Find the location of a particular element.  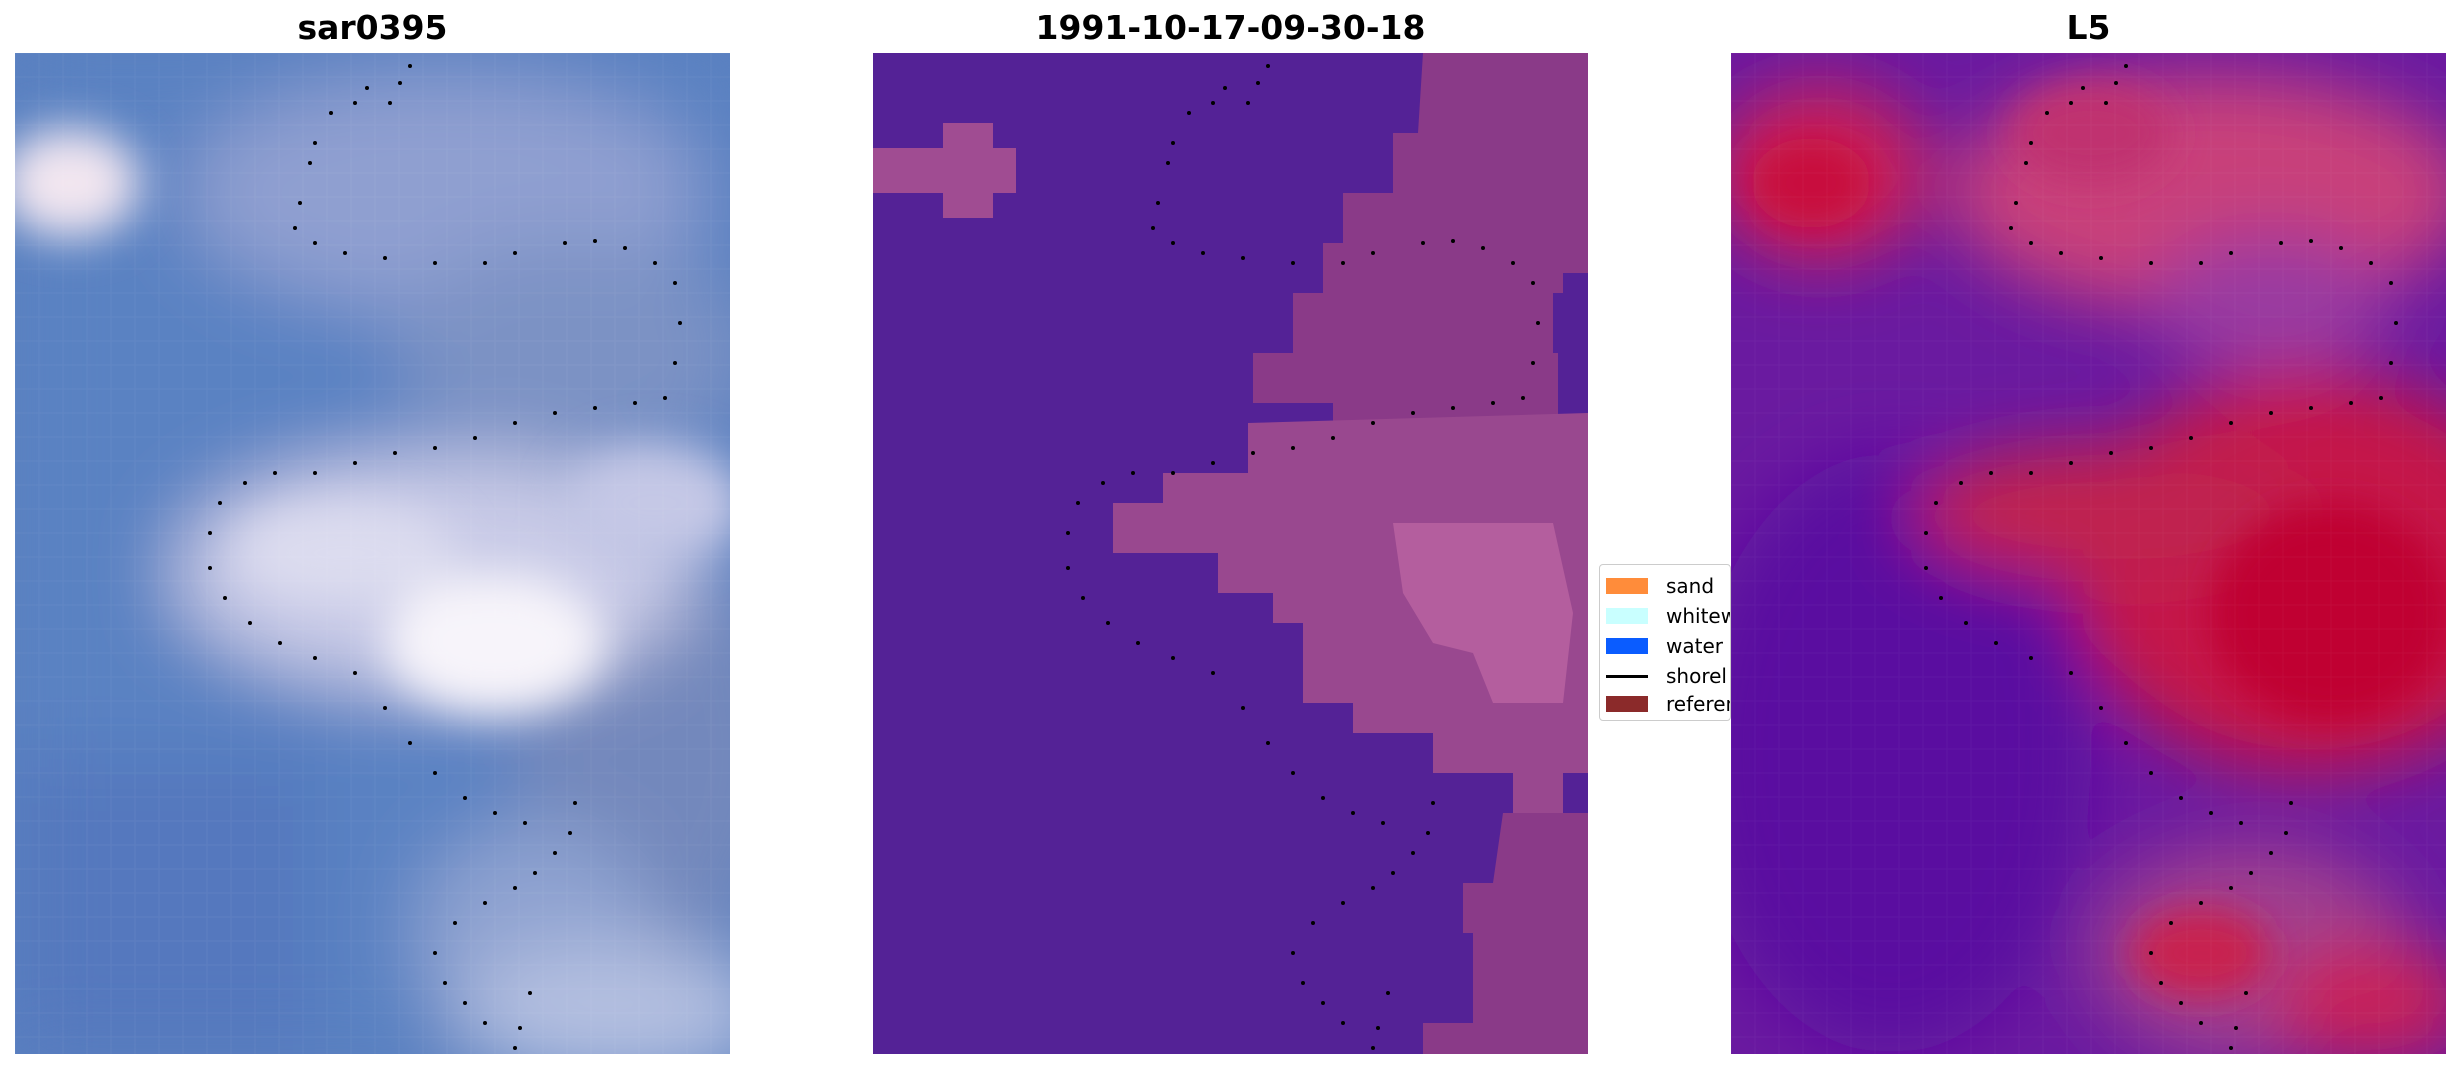

legend-label-shoreline: shorel is located at coordinates (1696, 676).